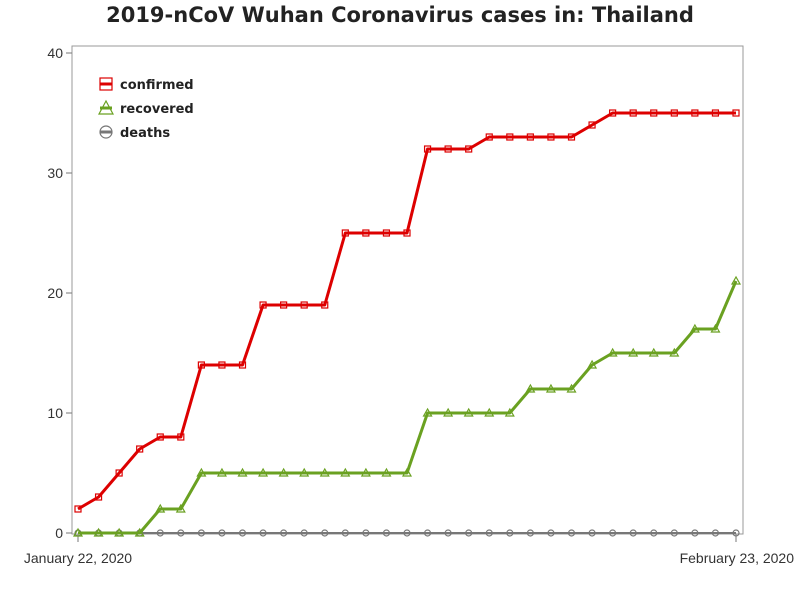  I want to click on legend-label: confirmed, so click(157, 85).